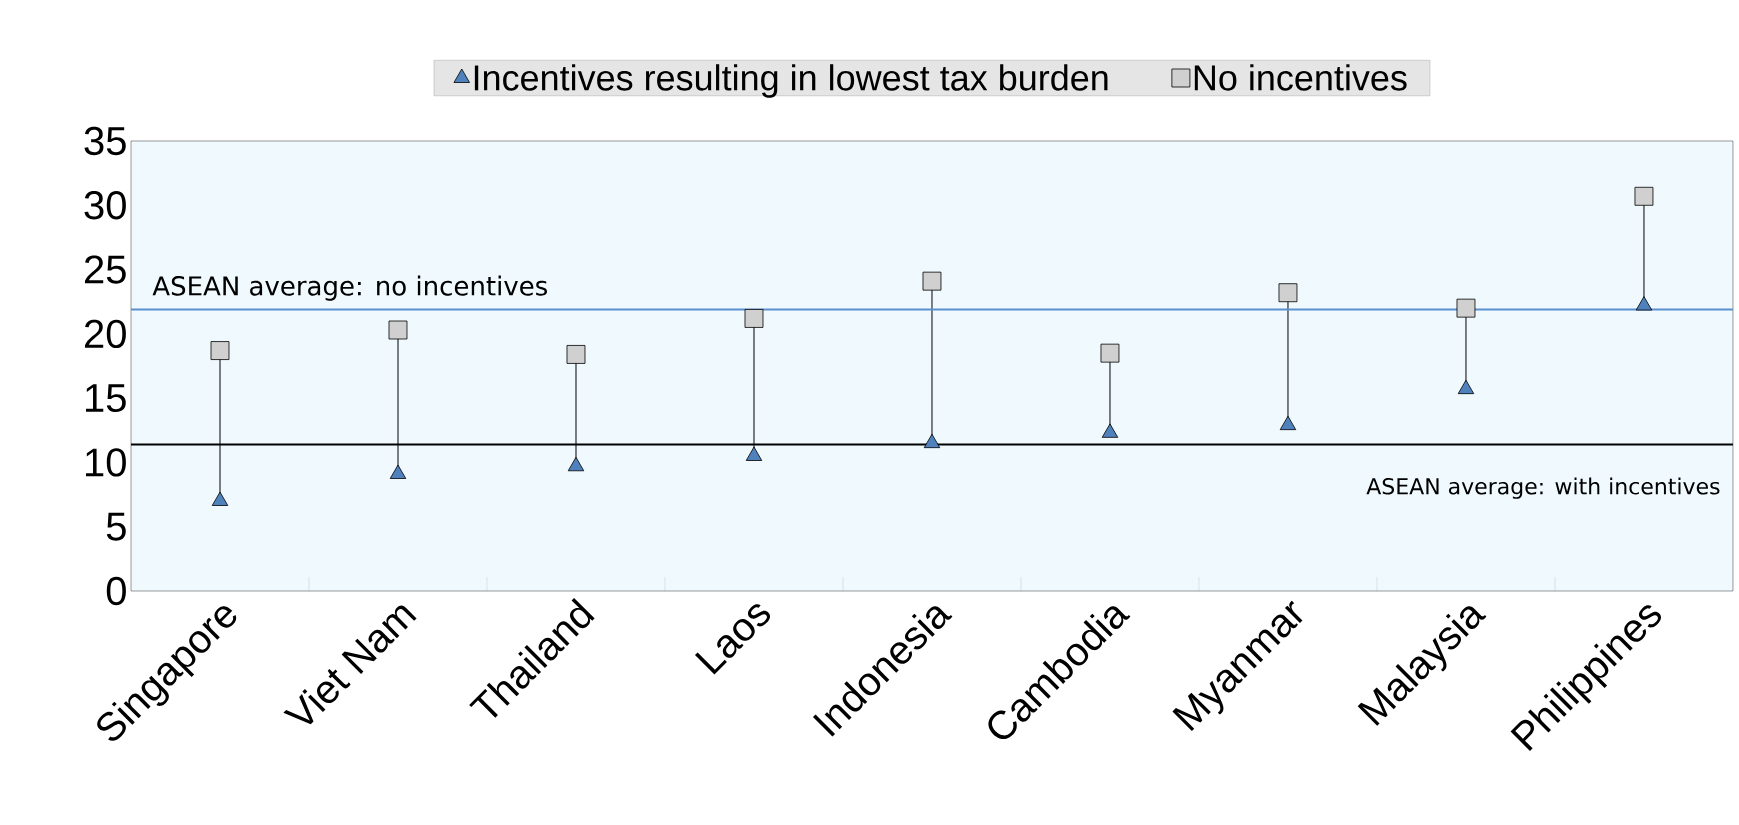  I want to click on ref-line-label: ASEAN average: no incentives, so click(349, 288).